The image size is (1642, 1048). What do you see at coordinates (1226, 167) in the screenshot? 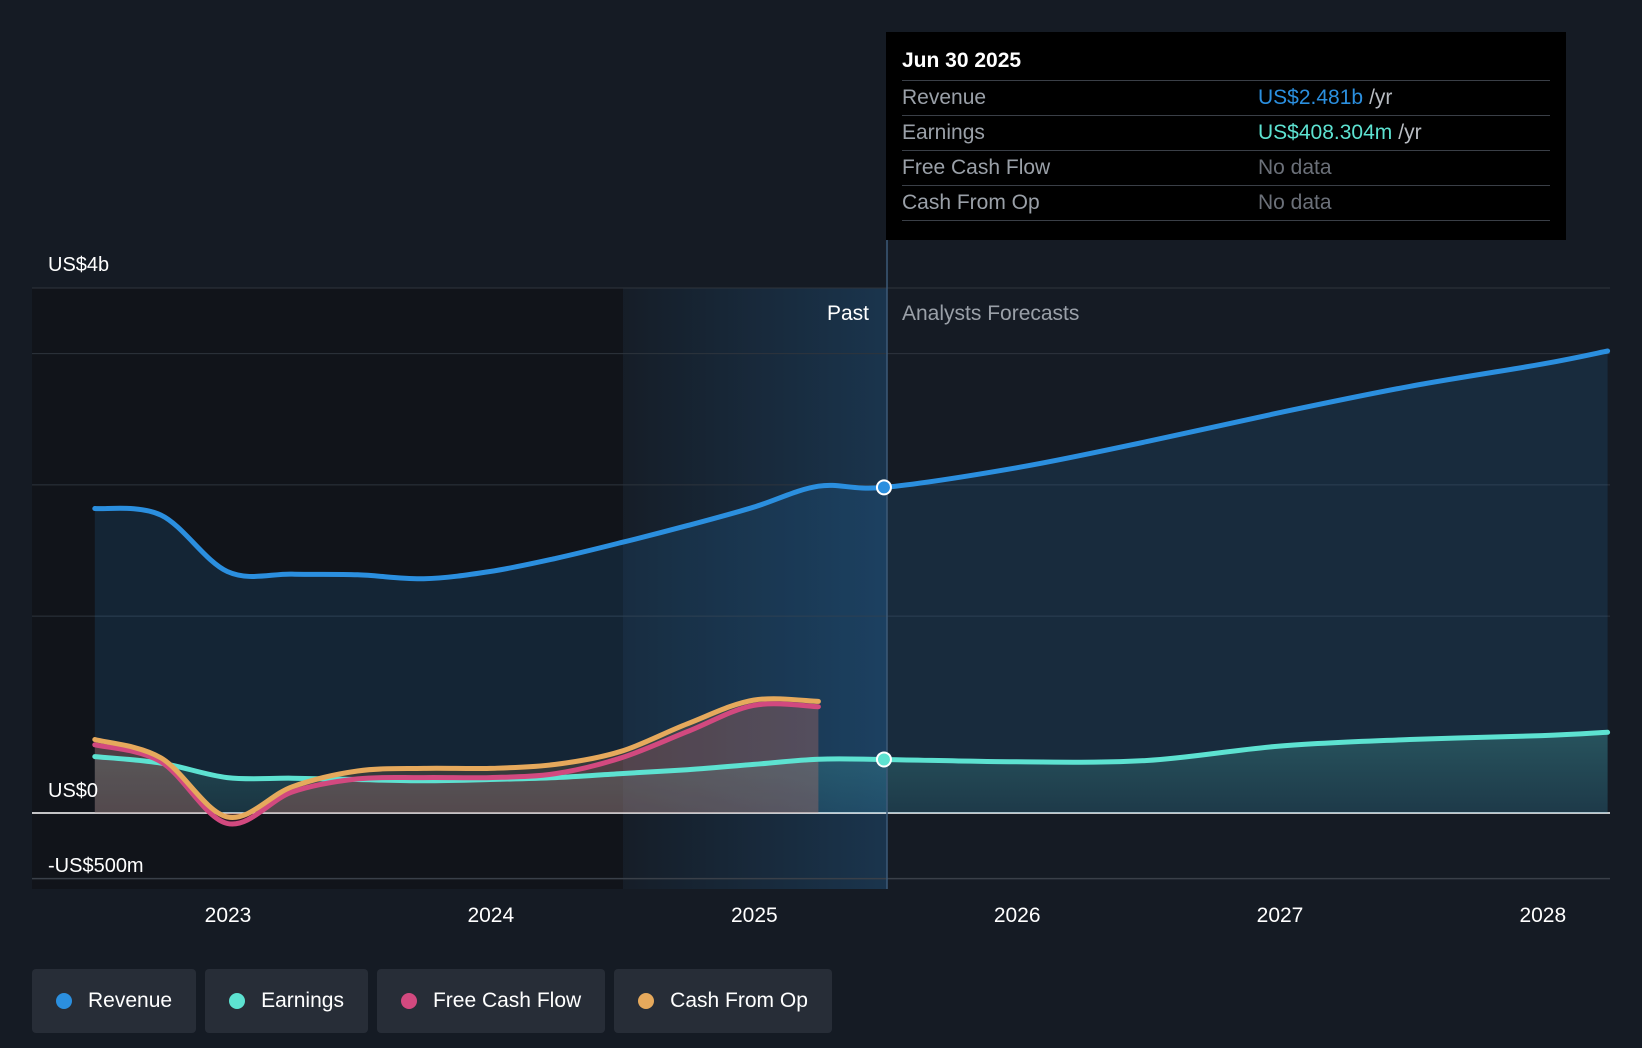
I see `tooltip-row-free-cash-flow: Free Cash Flow No data` at bounding box center [1226, 167].